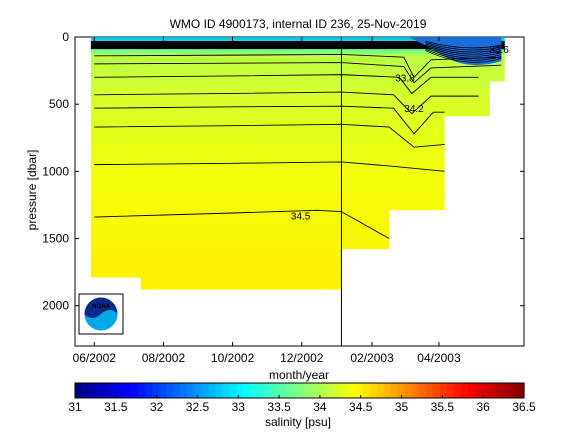 This screenshot has width=576, height=432. I want to click on noaa-logo: NOAA, so click(101, 314).